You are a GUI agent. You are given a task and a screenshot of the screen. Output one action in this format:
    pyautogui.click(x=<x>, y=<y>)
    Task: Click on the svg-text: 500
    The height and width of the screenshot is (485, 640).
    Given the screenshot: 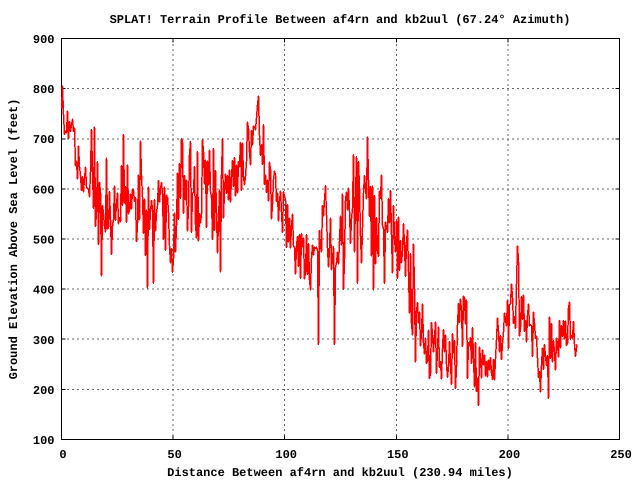 What is the action you would take?
    pyautogui.click(x=44, y=241)
    